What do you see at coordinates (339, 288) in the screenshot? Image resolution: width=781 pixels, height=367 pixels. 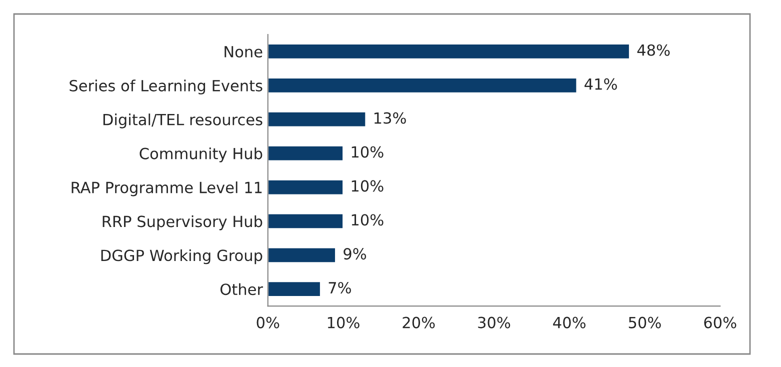 I see `data-label: 7%` at bounding box center [339, 288].